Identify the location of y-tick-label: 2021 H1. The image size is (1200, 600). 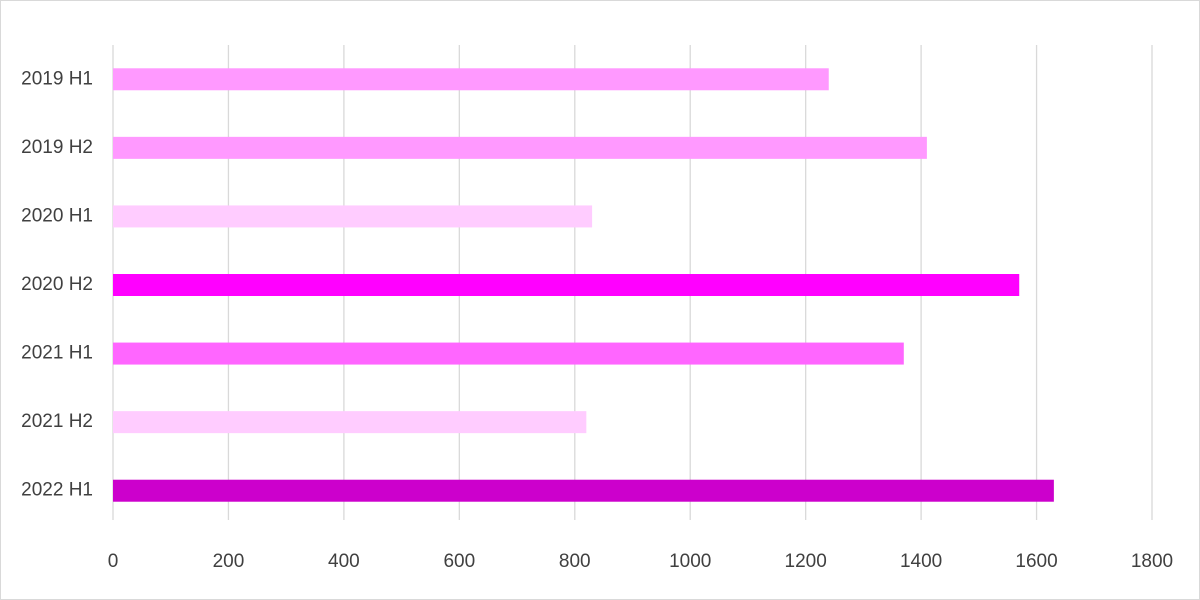
(57, 353).